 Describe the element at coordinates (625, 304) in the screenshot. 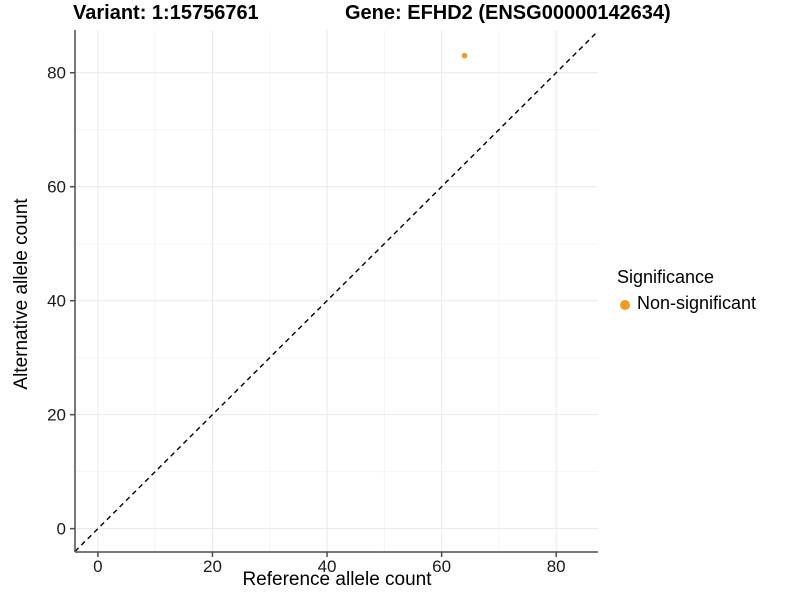

I see `legend-point-icon` at that location.